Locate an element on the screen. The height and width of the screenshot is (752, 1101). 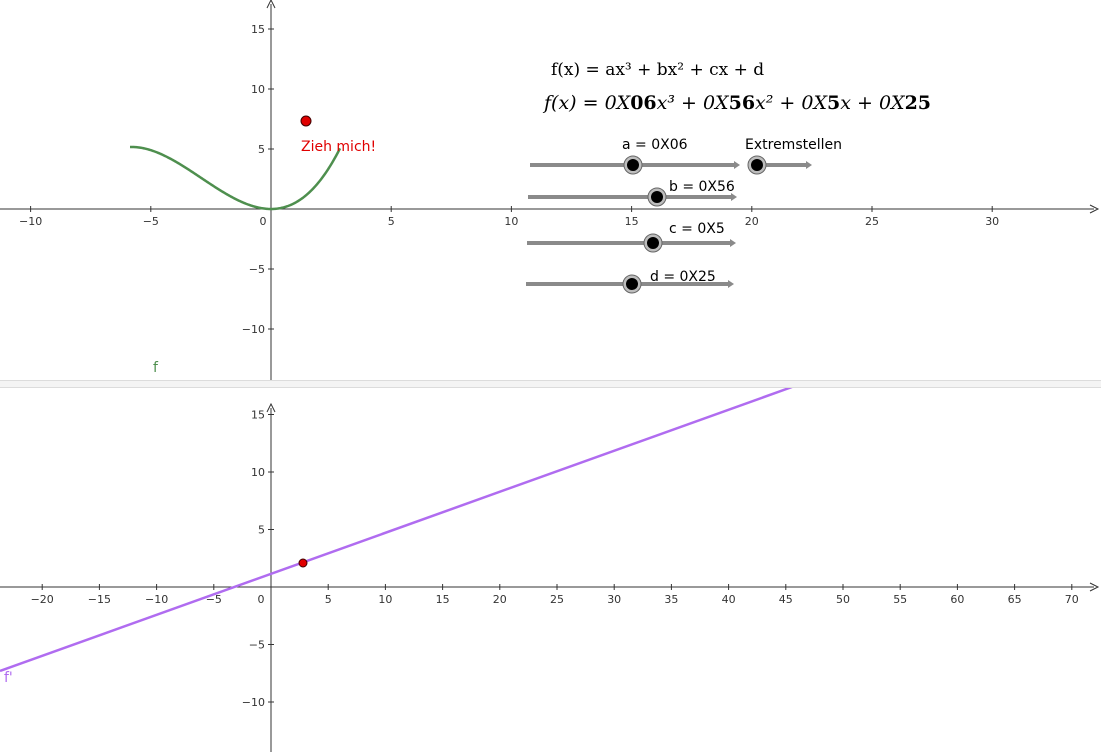
x-tick-label: 60 is located at coordinates (957, 599).